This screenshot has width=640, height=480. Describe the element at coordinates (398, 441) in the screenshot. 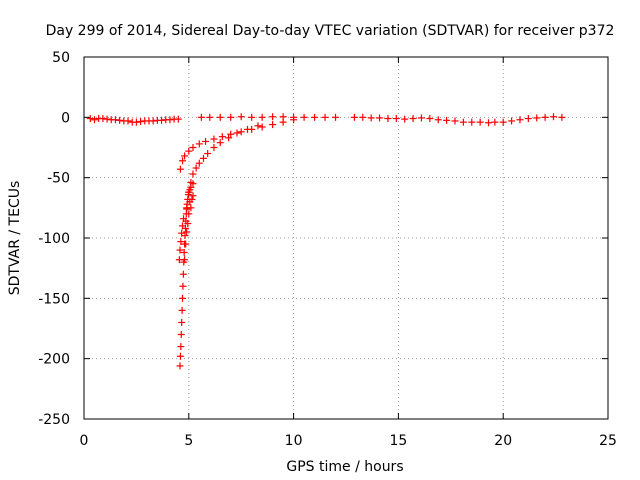

I see `x-tick-label: 15` at that location.